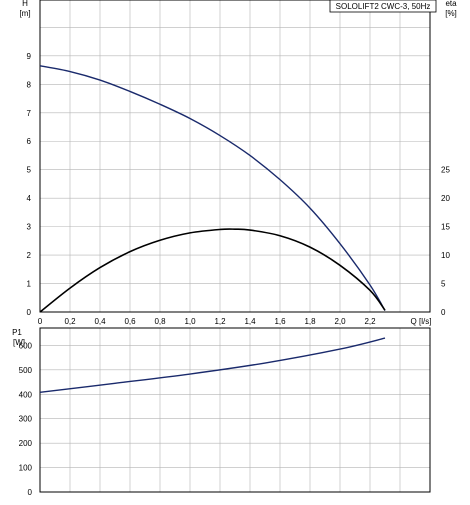 This screenshot has height=505, width=470. Describe the element at coordinates (26, 419) in the screenshot. I see `p1-tick-label: 300` at that location.